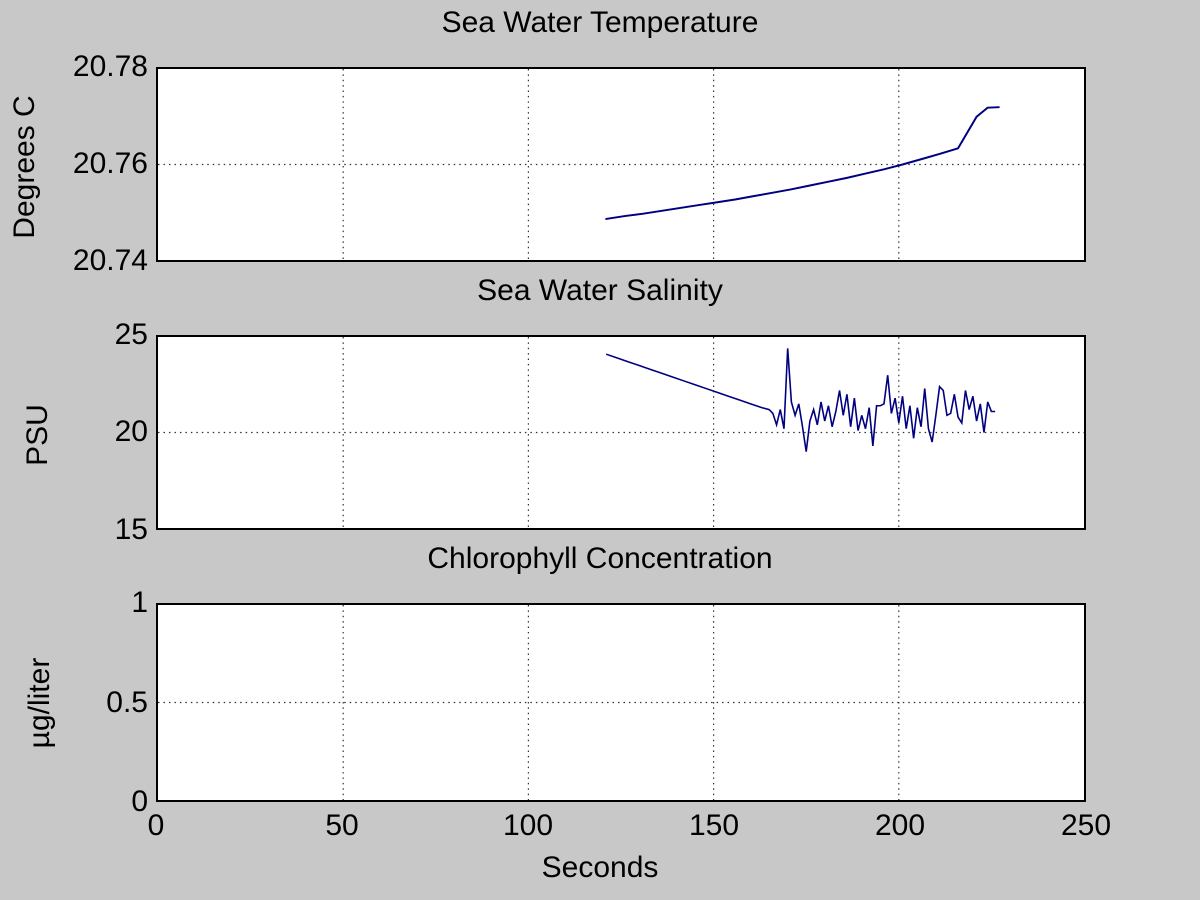  Describe the element at coordinates (139, 602) in the screenshot. I see `ytick-chlorophyll-1: 1` at that location.